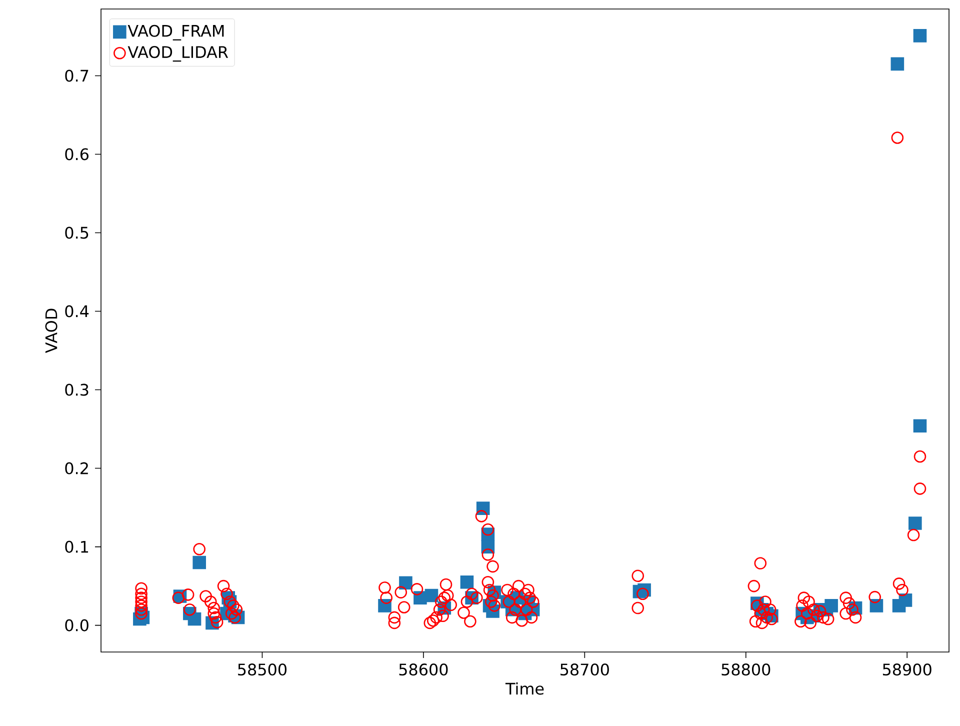 Image resolution: width=960 pixels, height=726 pixels. What do you see at coordinates (76, 390) in the screenshot?
I see `y-tick-label: 0.3` at bounding box center [76, 390].